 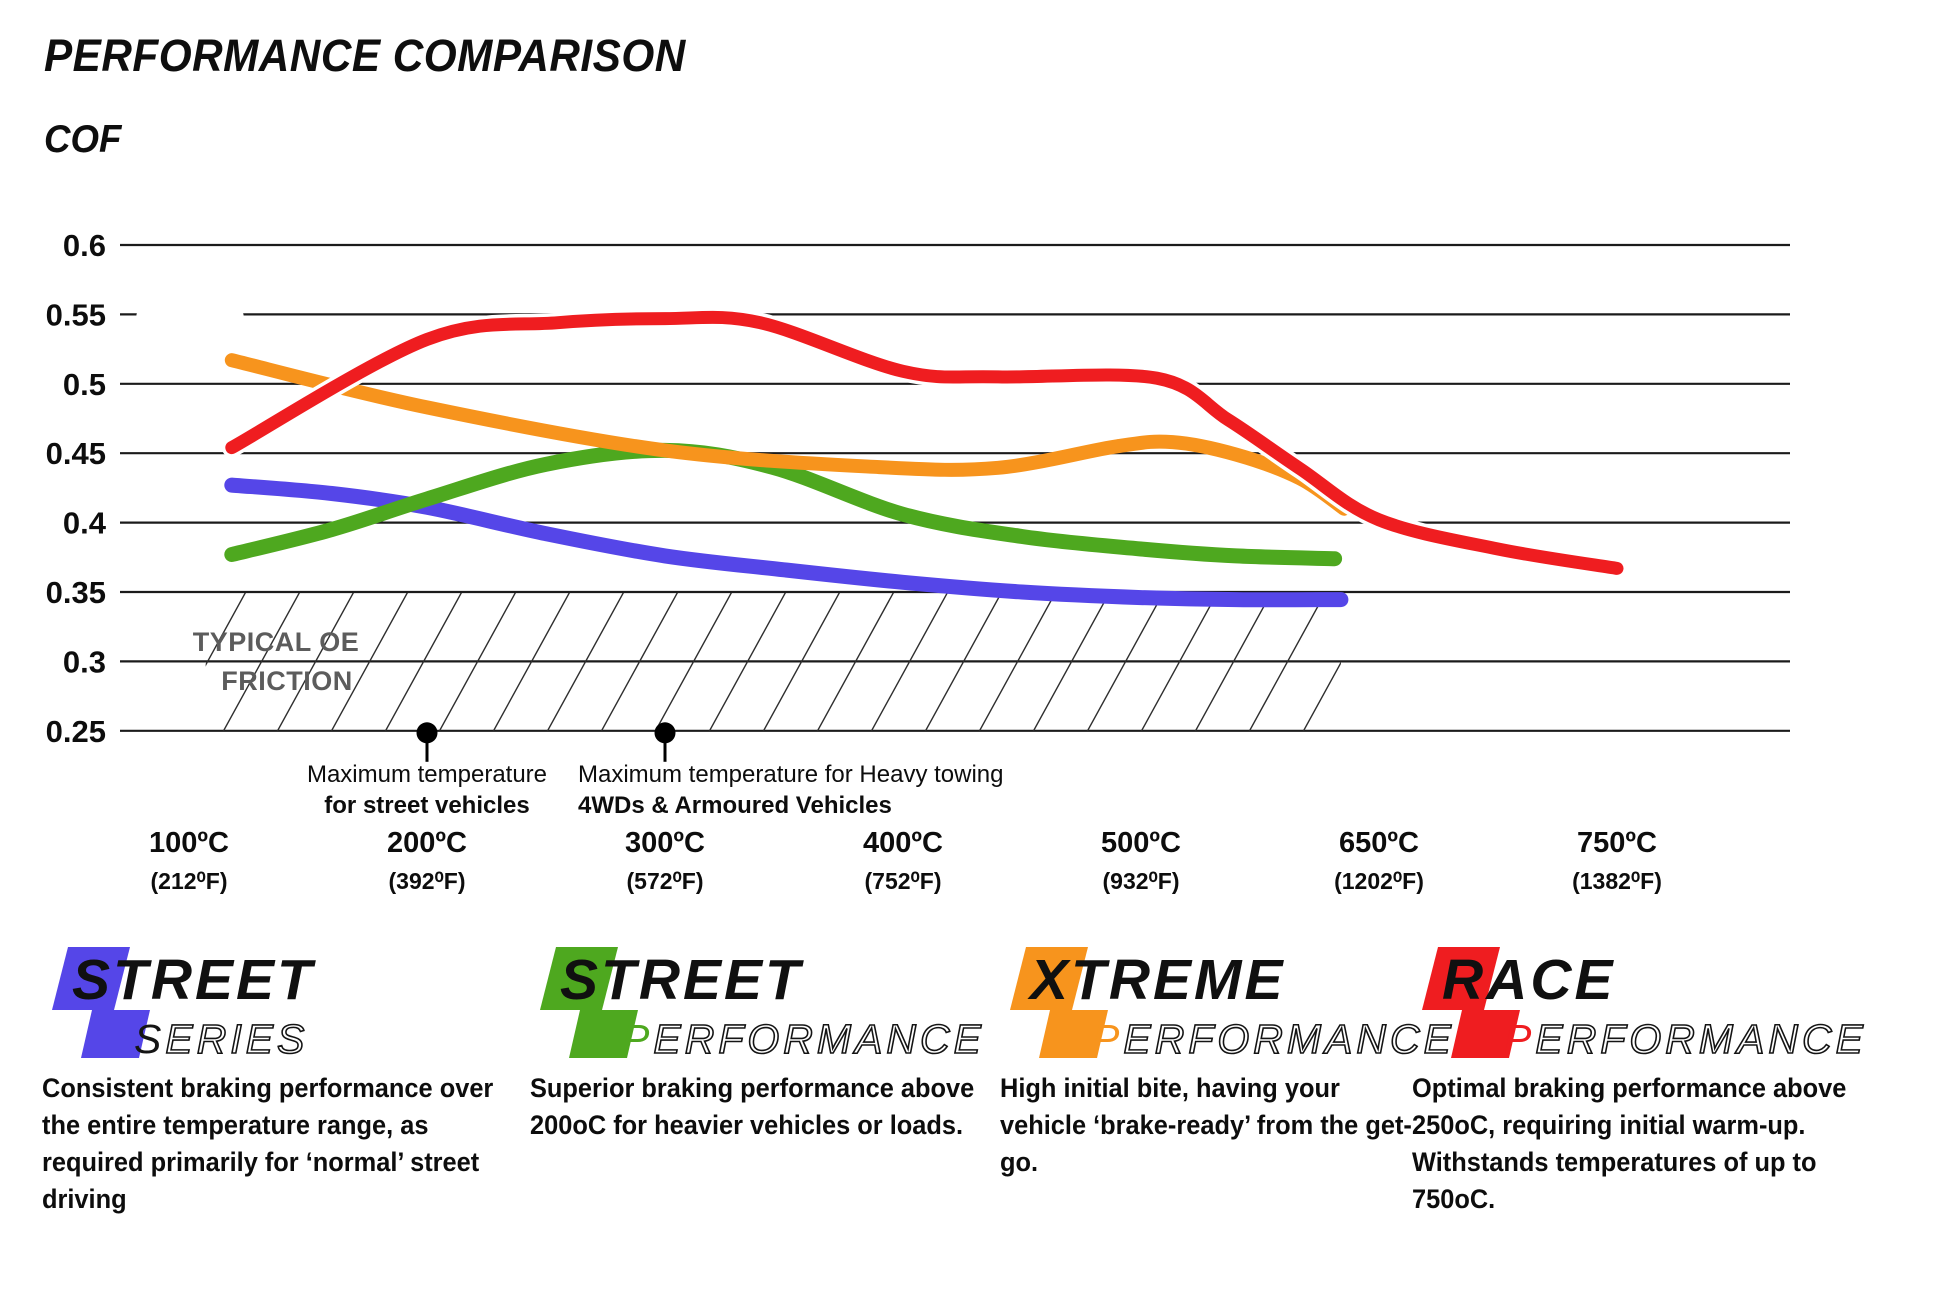 I want to click on x-tick-500c: 500ºC, so click(x=1141, y=843).